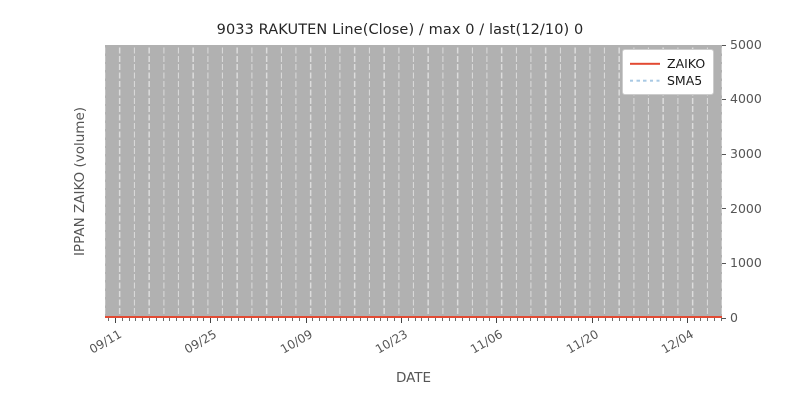 This screenshot has width=800, height=400. What do you see at coordinates (391, 342) in the screenshot?
I see `x-axis-tick-label: 10/23` at bounding box center [391, 342].